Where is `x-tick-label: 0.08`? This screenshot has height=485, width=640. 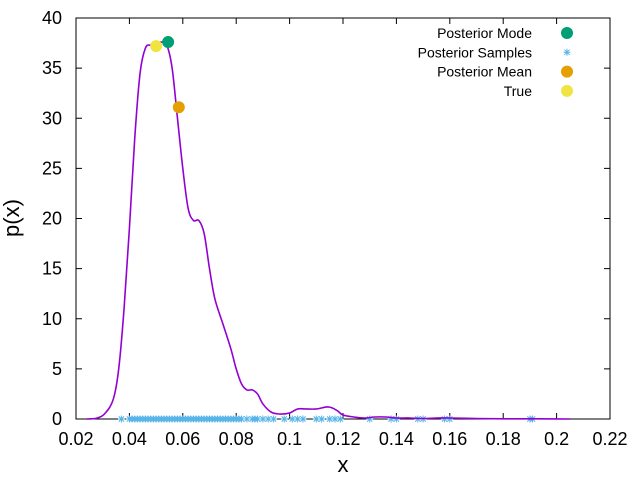 x-tick-label: 0.08 is located at coordinates (236, 439).